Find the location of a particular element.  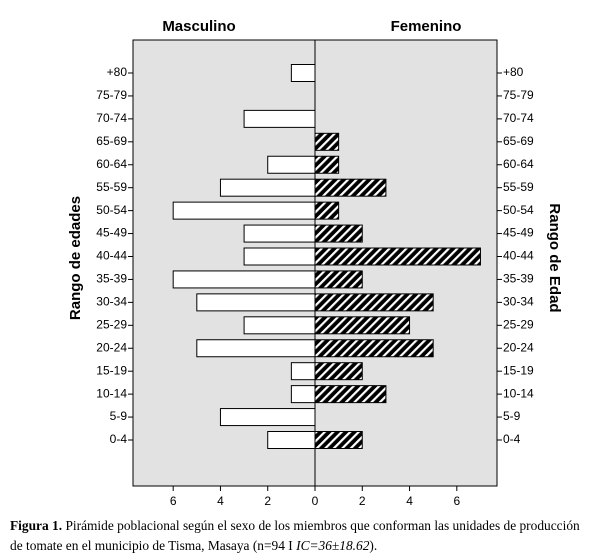

caption-italic: IC=36±18.62 is located at coordinates (333, 545).